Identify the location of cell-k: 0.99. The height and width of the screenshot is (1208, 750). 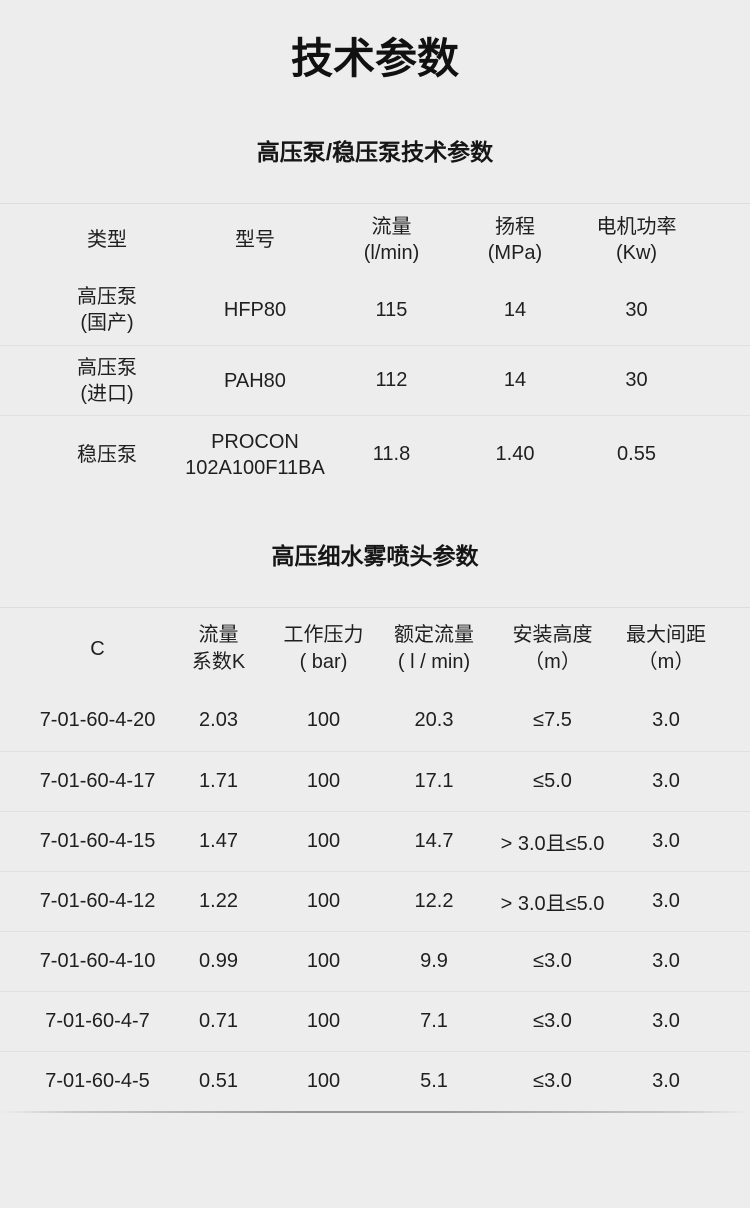
(218, 960).